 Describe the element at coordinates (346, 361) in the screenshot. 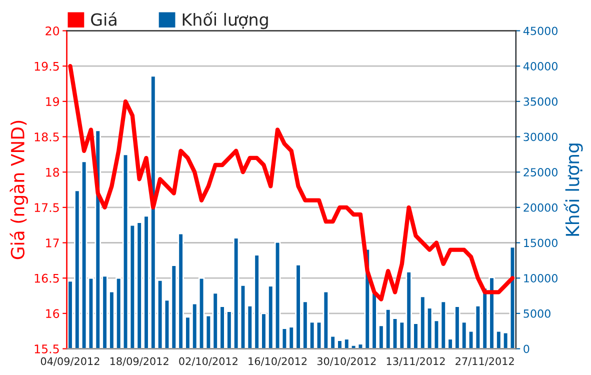

I see `x-tick-label: 30/10/2012` at that location.